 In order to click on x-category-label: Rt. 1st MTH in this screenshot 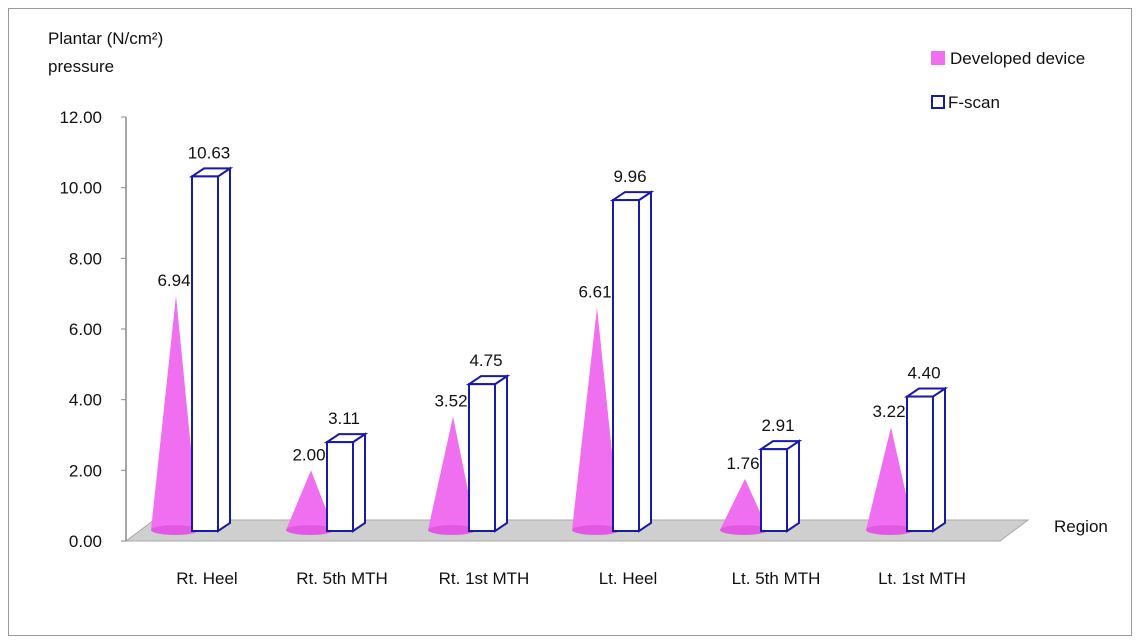, I will do `click(484, 578)`.